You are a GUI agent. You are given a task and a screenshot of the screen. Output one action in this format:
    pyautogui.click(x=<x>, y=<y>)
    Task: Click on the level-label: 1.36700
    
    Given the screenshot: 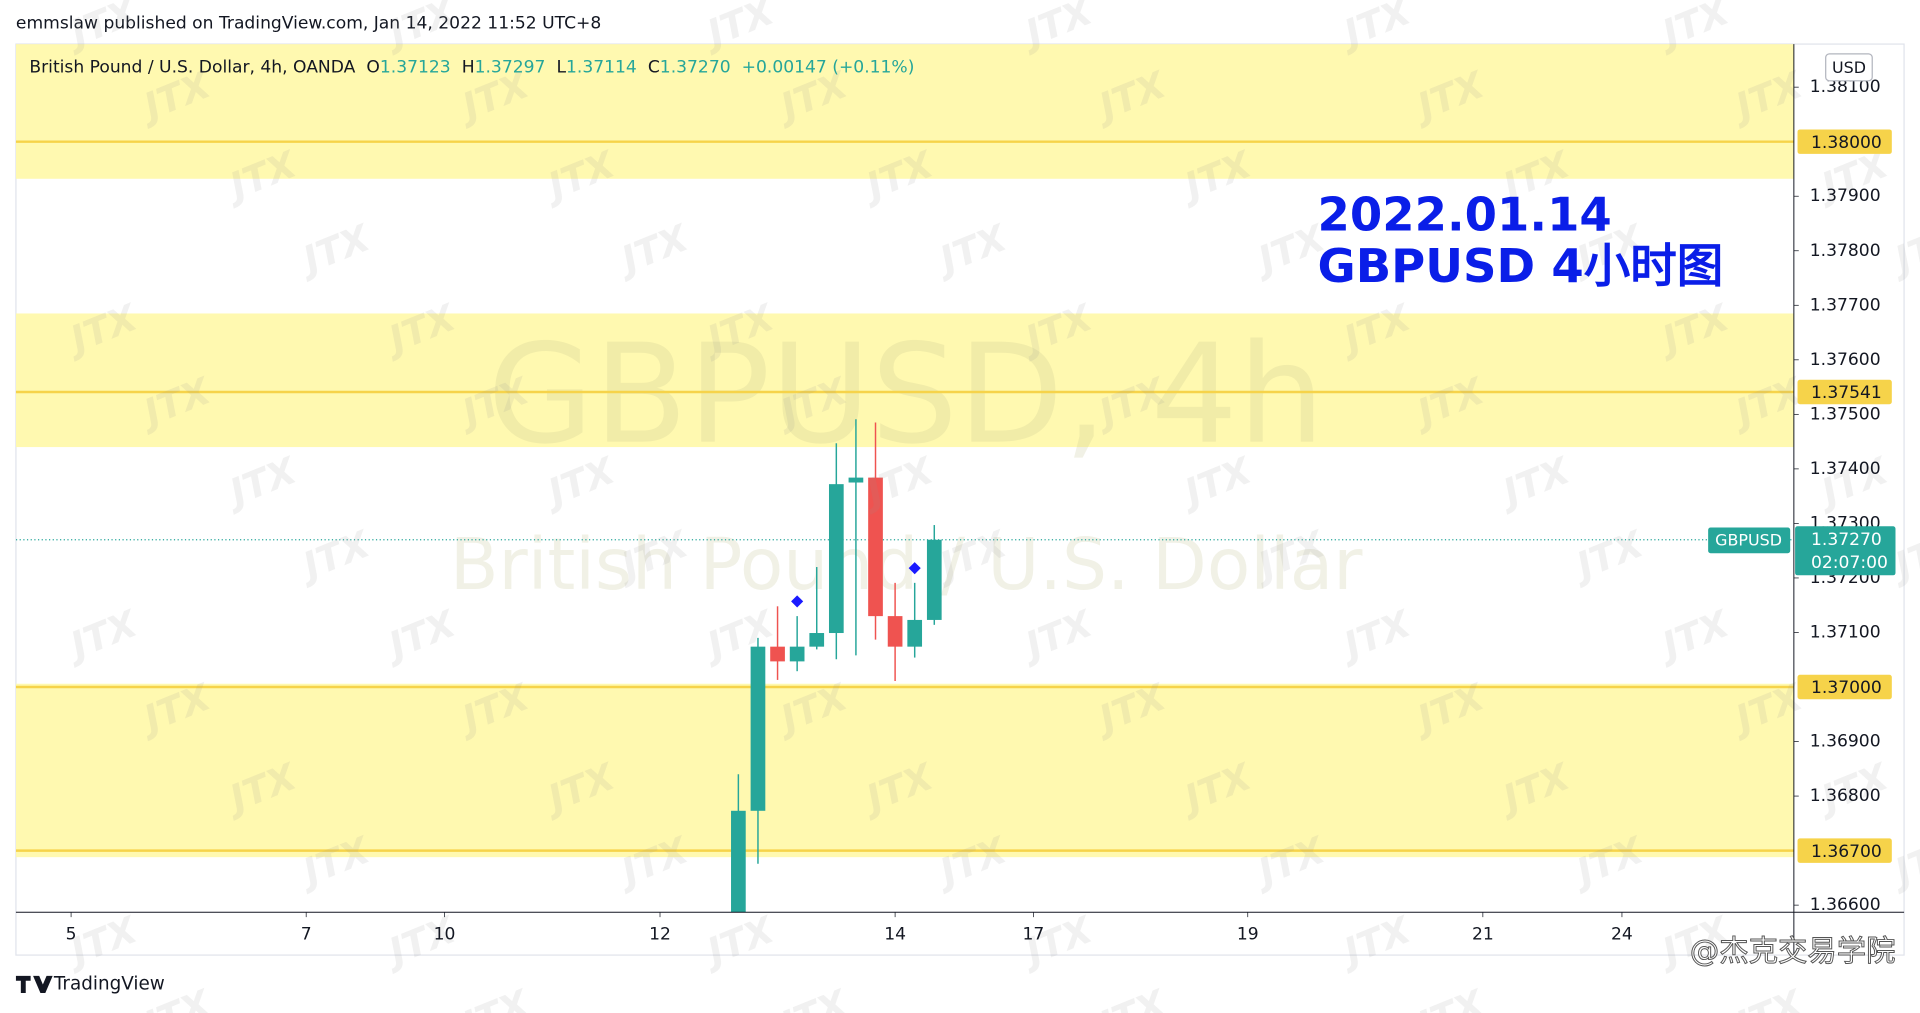 What is the action you would take?
    pyautogui.click(x=1846, y=852)
    